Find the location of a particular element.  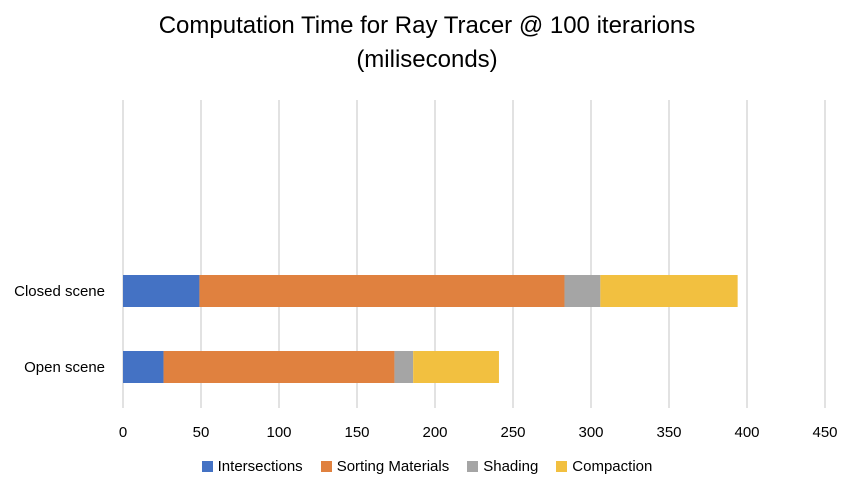

x-axis-ticks: 0 50 100 150 200 250 300 350 400 450 is located at coordinates (478, 432).